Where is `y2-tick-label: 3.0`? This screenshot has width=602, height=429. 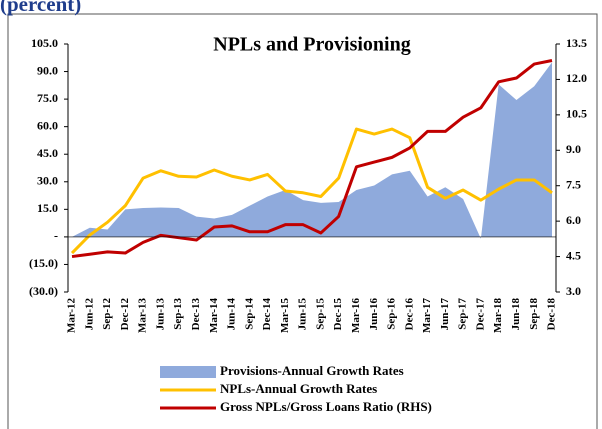 y2-tick-label: 3.0 is located at coordinates (573, 291).